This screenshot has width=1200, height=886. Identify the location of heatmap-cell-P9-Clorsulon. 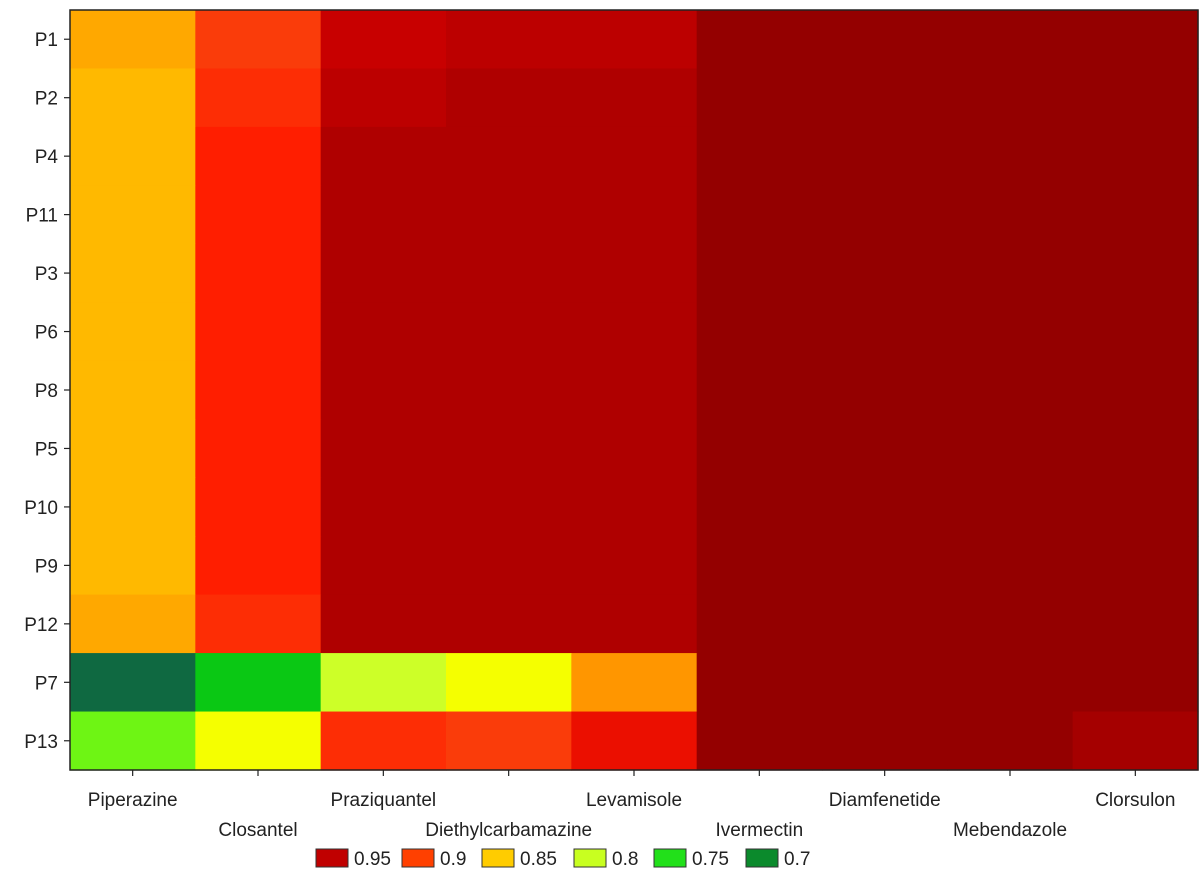
(1135, 566).